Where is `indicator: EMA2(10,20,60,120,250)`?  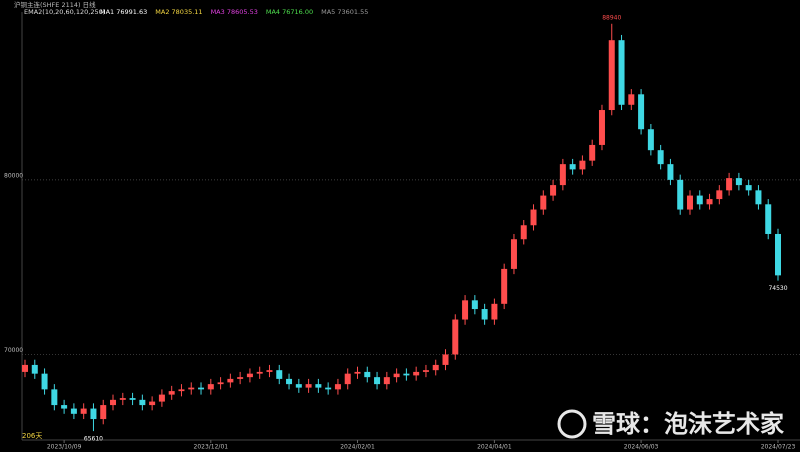
indicator: EMA2(10,20,60,120,250) is located at coordinates (64, 12).